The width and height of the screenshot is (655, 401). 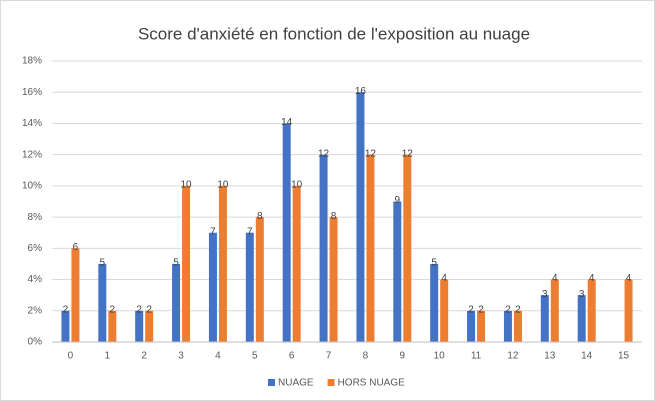 What do you see at coordinates (440, 356) in the screenshot?
I see `x-tick-label: 10` at bounding box center [440, 356].